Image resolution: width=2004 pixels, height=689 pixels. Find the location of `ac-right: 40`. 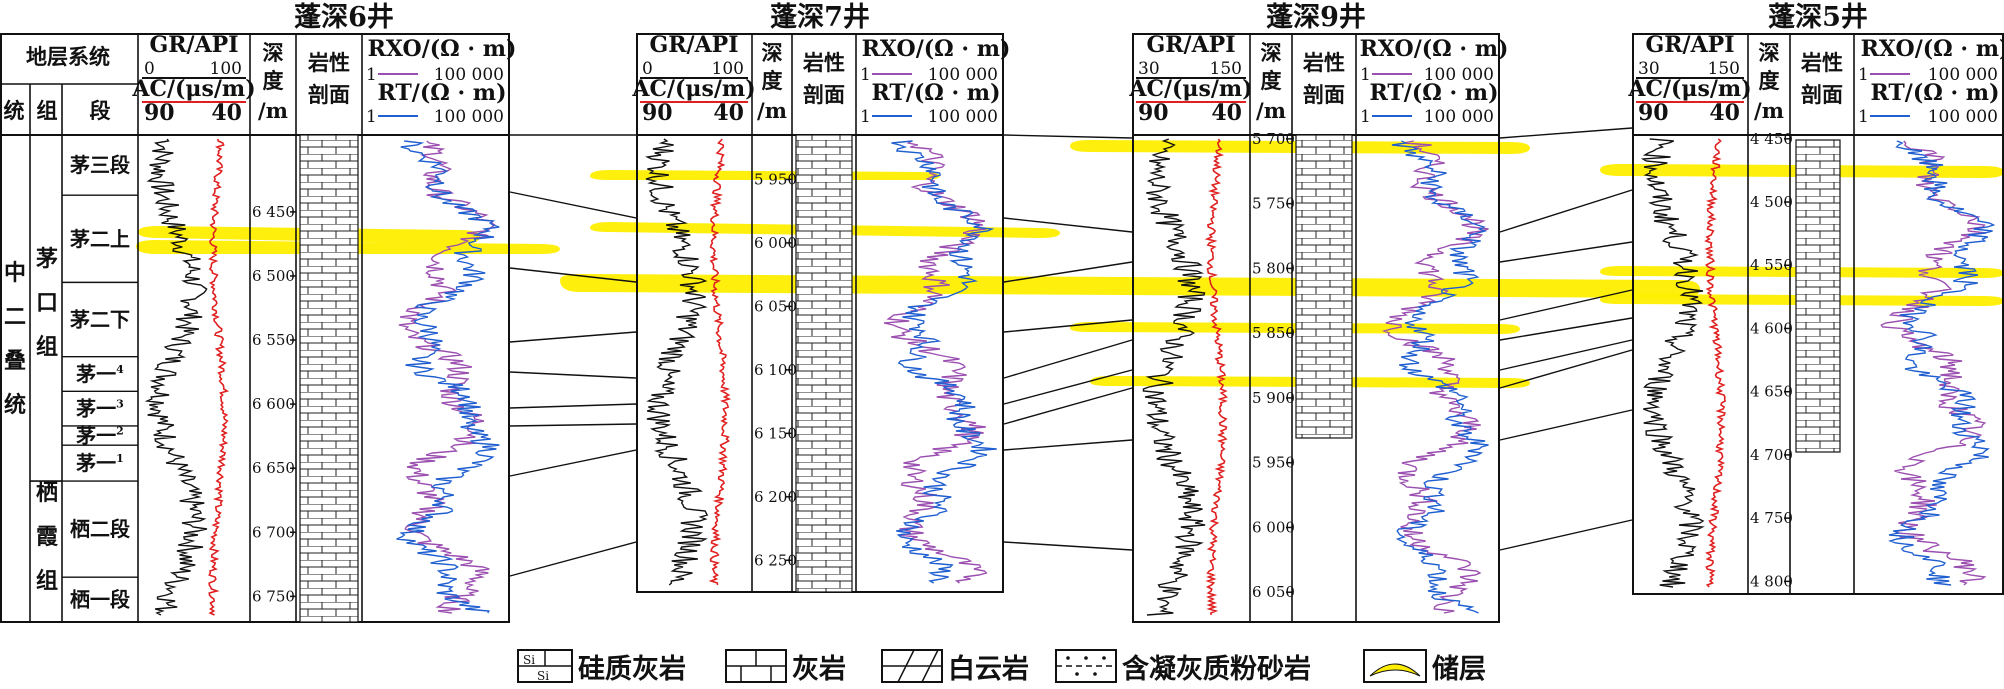

ac-right: 40 is located at coordinates (728, 113).